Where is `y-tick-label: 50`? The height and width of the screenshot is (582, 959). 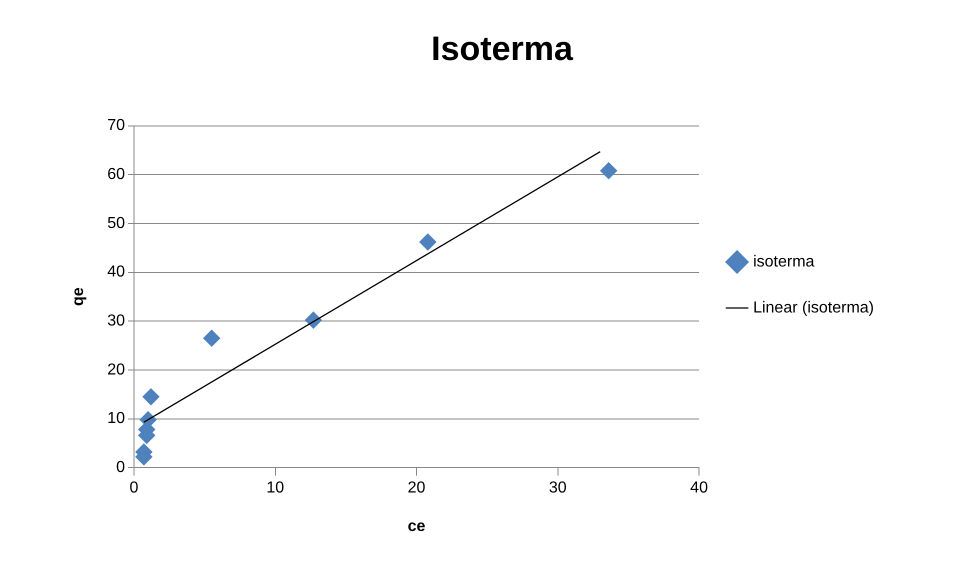
y-tick-label: 50 is located at coordinates (116, 223).